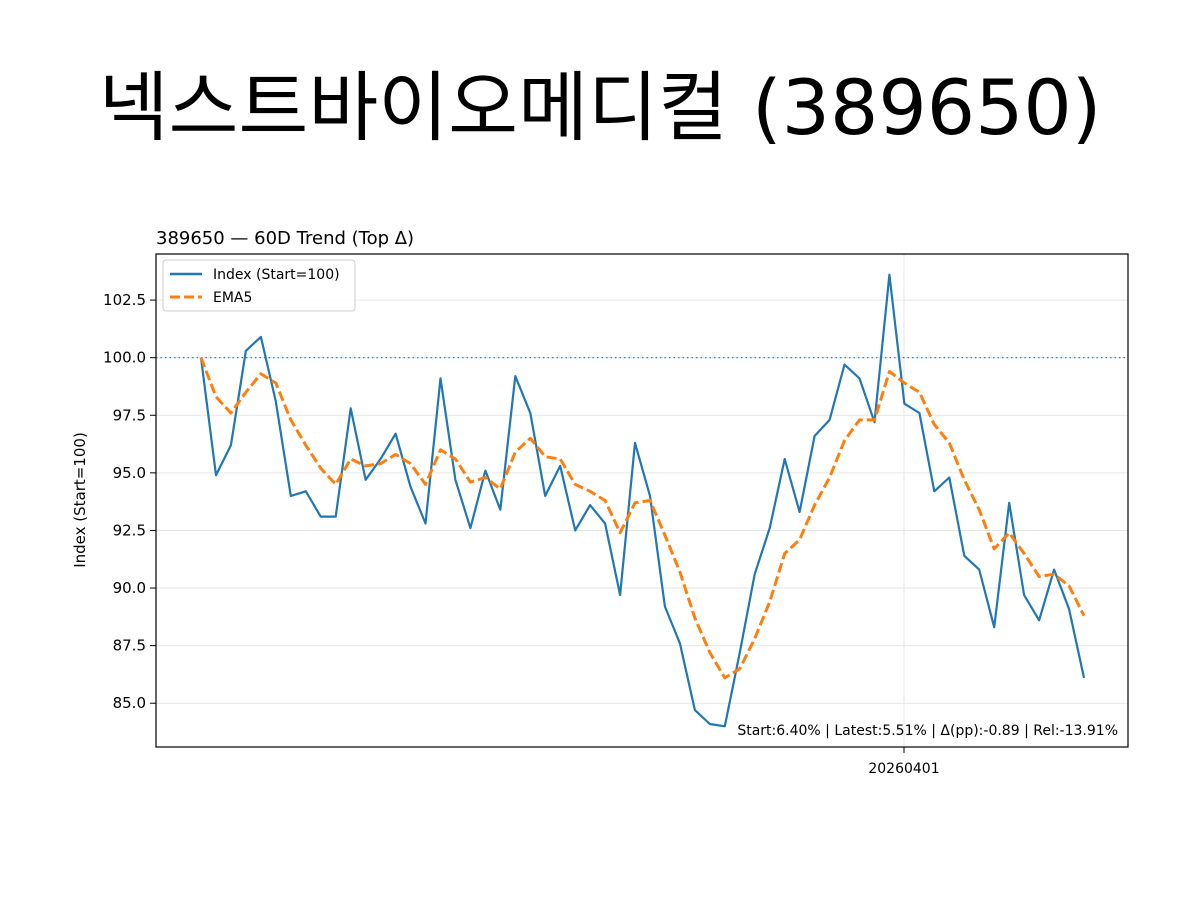 The height and width of the screenshot is (900, 1200). What do you see at coordinates (129, 530) in the screenshot?
I see `y-tick-label: 92.5` at bounding box center [129, 530].